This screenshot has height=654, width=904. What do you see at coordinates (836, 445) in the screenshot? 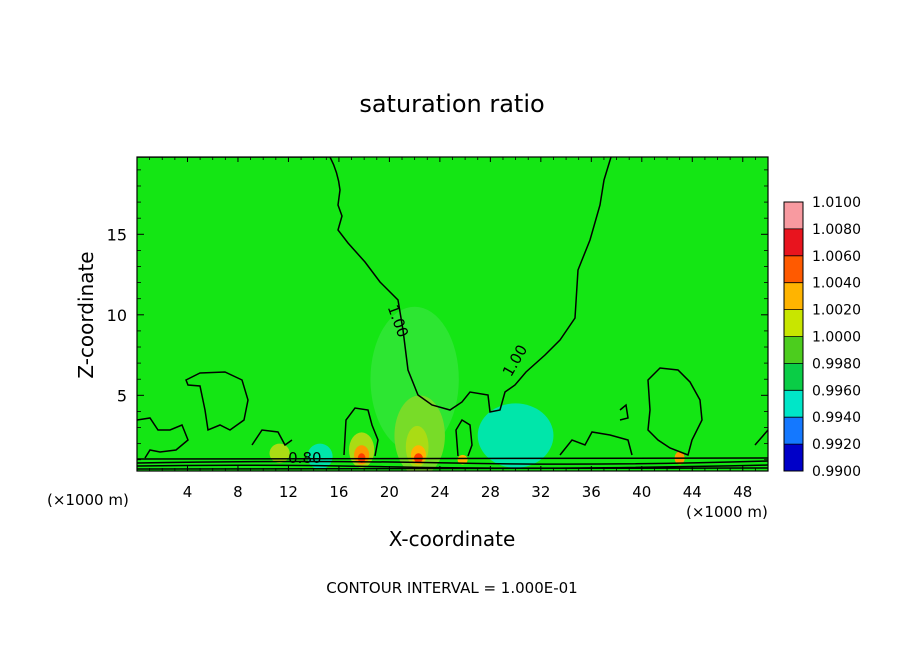
I see `colorbar-label-9: 0.9920` at bounding box center [836, 445].